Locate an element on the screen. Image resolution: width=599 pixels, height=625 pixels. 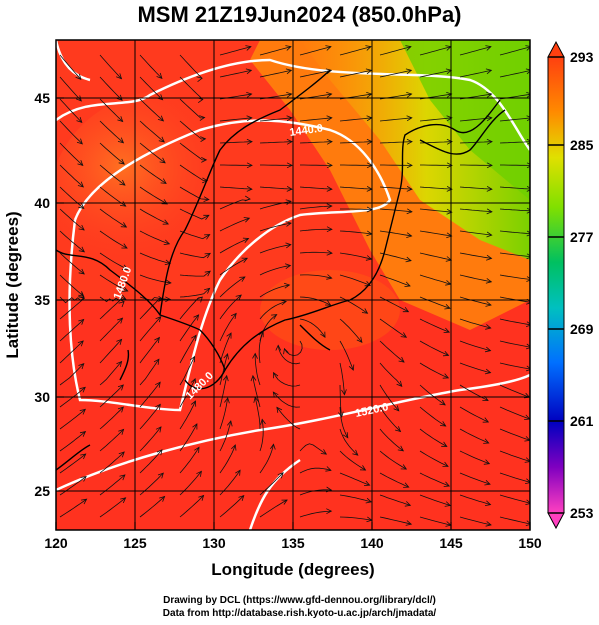
colorbar-tick: 285 is located at coordinates (582, 145).